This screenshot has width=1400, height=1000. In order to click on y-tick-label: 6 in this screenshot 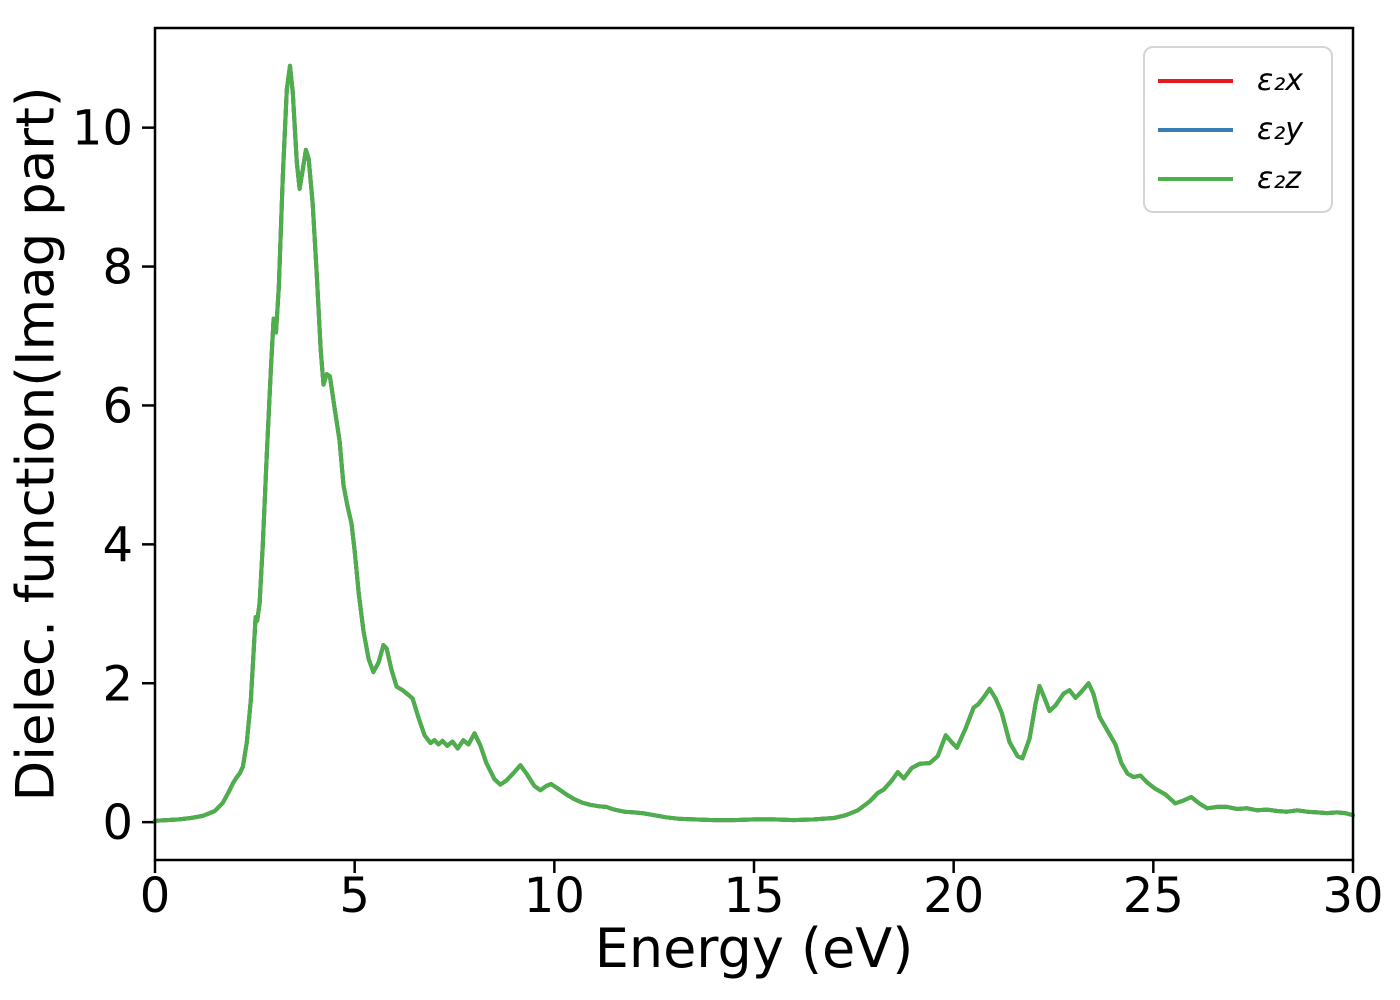, I will do `click(117, 406)`.